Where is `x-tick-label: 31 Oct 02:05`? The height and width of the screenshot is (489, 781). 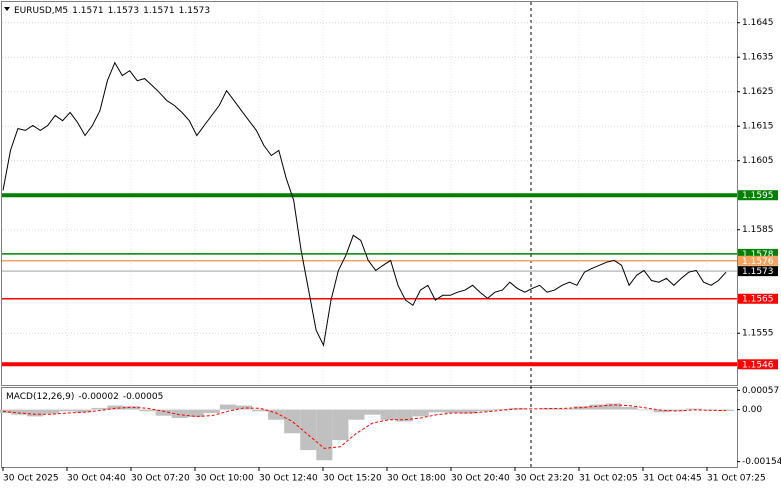 x-tick-label: 31 Oct 02:05 is located at coordinates (608, 479).